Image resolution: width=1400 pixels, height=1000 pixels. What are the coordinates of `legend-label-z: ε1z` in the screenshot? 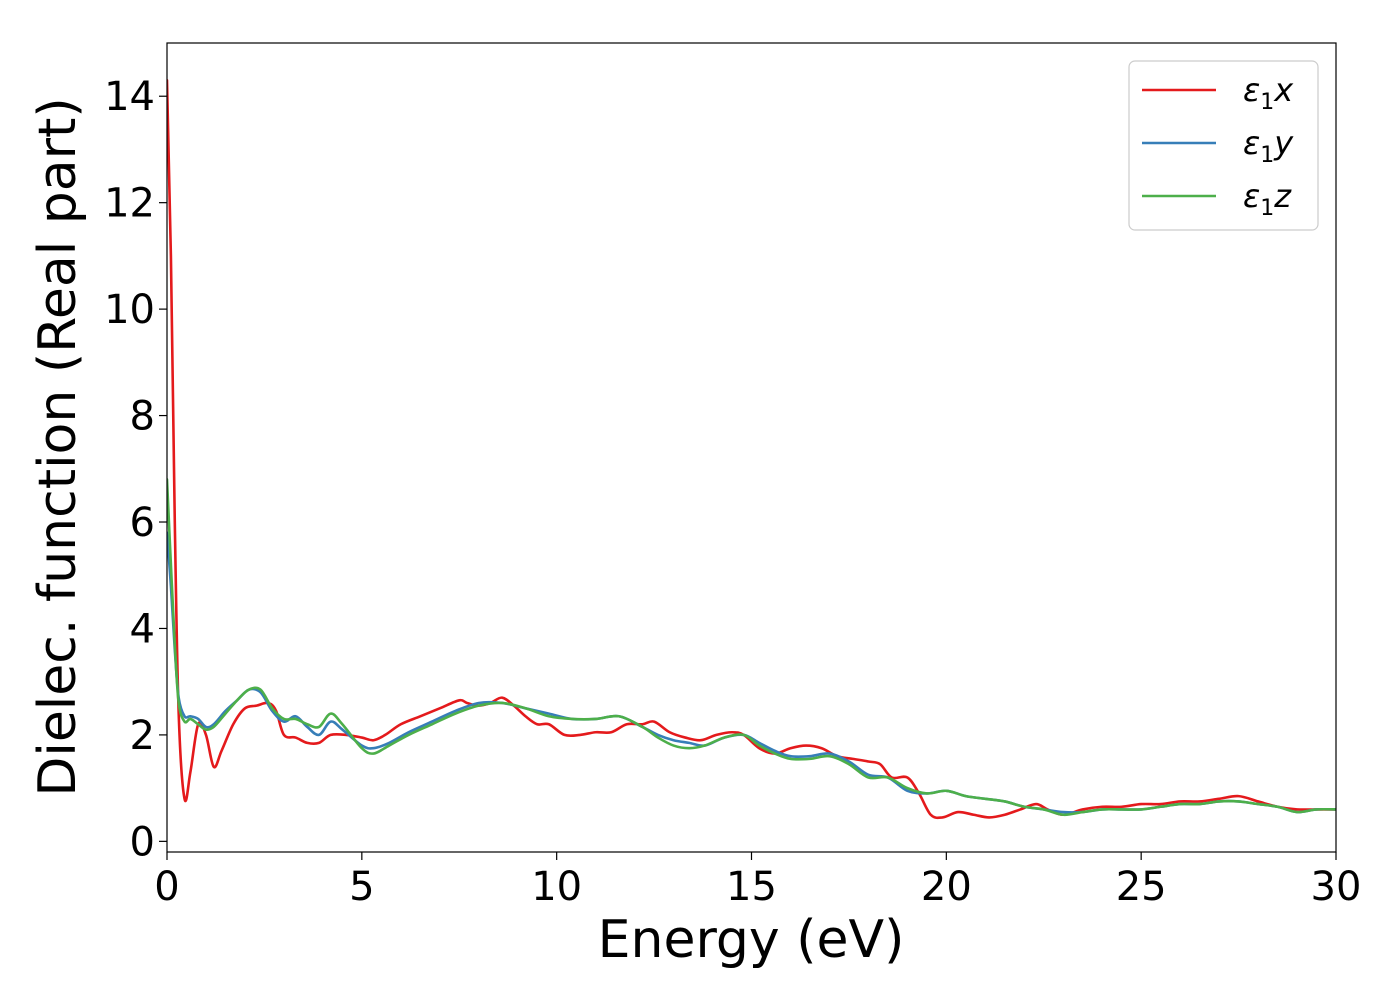 It's located at (1267, 199).